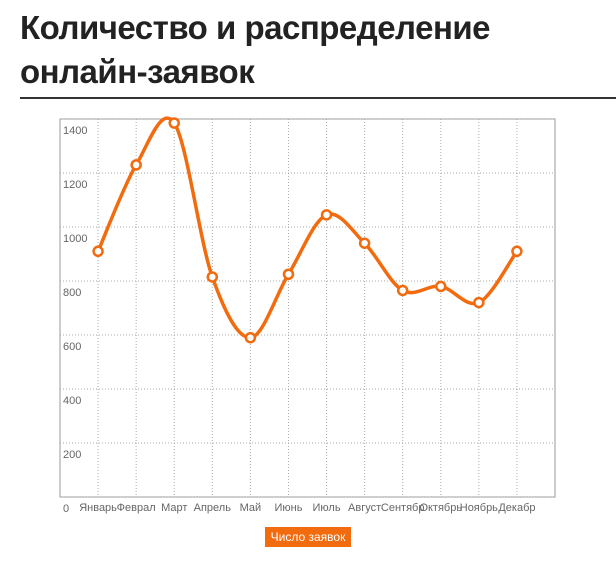 The image size is (616, 564). Describe the element at coordinates (72, 347) in the screenshot. I see `y-tick-label: 600` at that location.